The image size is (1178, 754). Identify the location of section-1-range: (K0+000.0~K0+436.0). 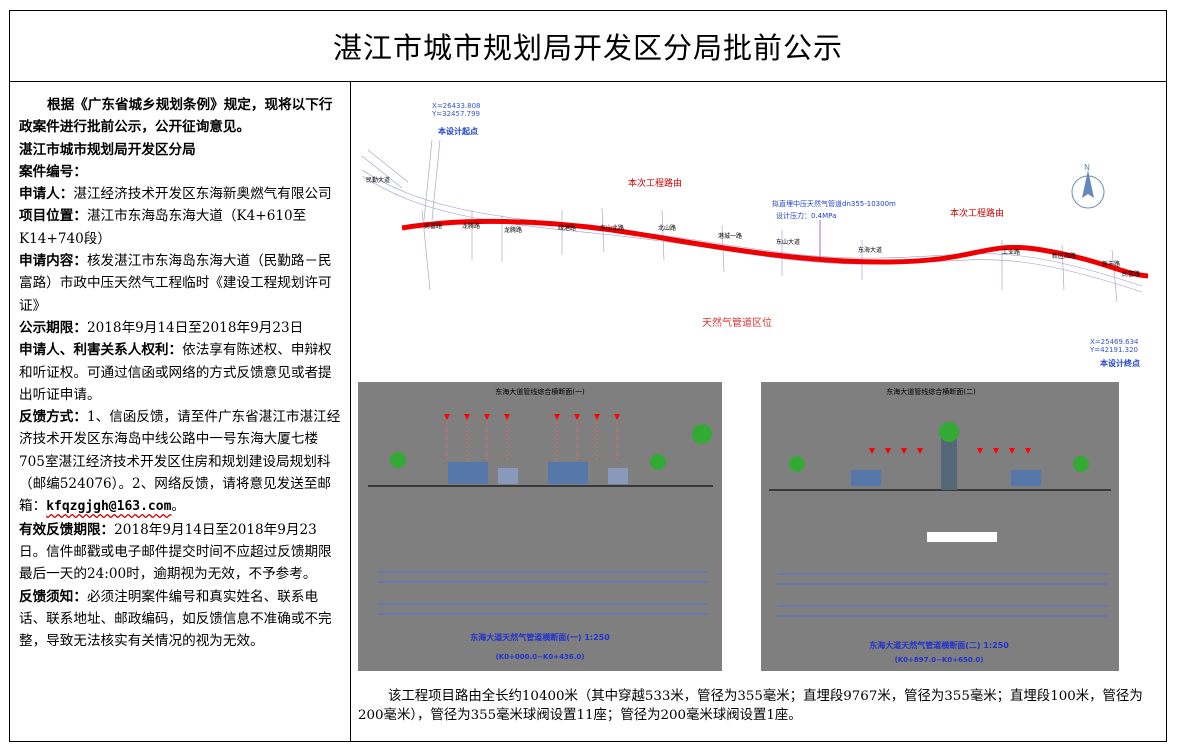
(540, 657).